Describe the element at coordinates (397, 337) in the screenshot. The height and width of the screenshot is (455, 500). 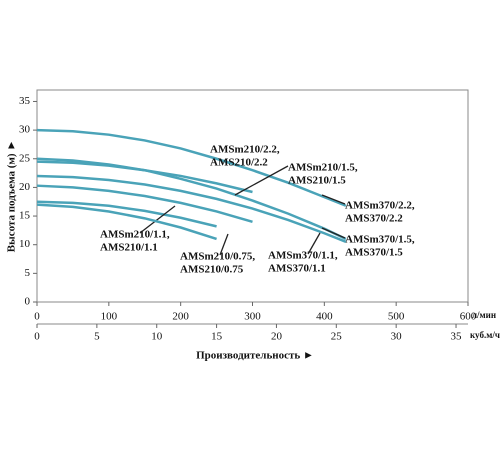
I see `x2-tick-label: 30` at that location.